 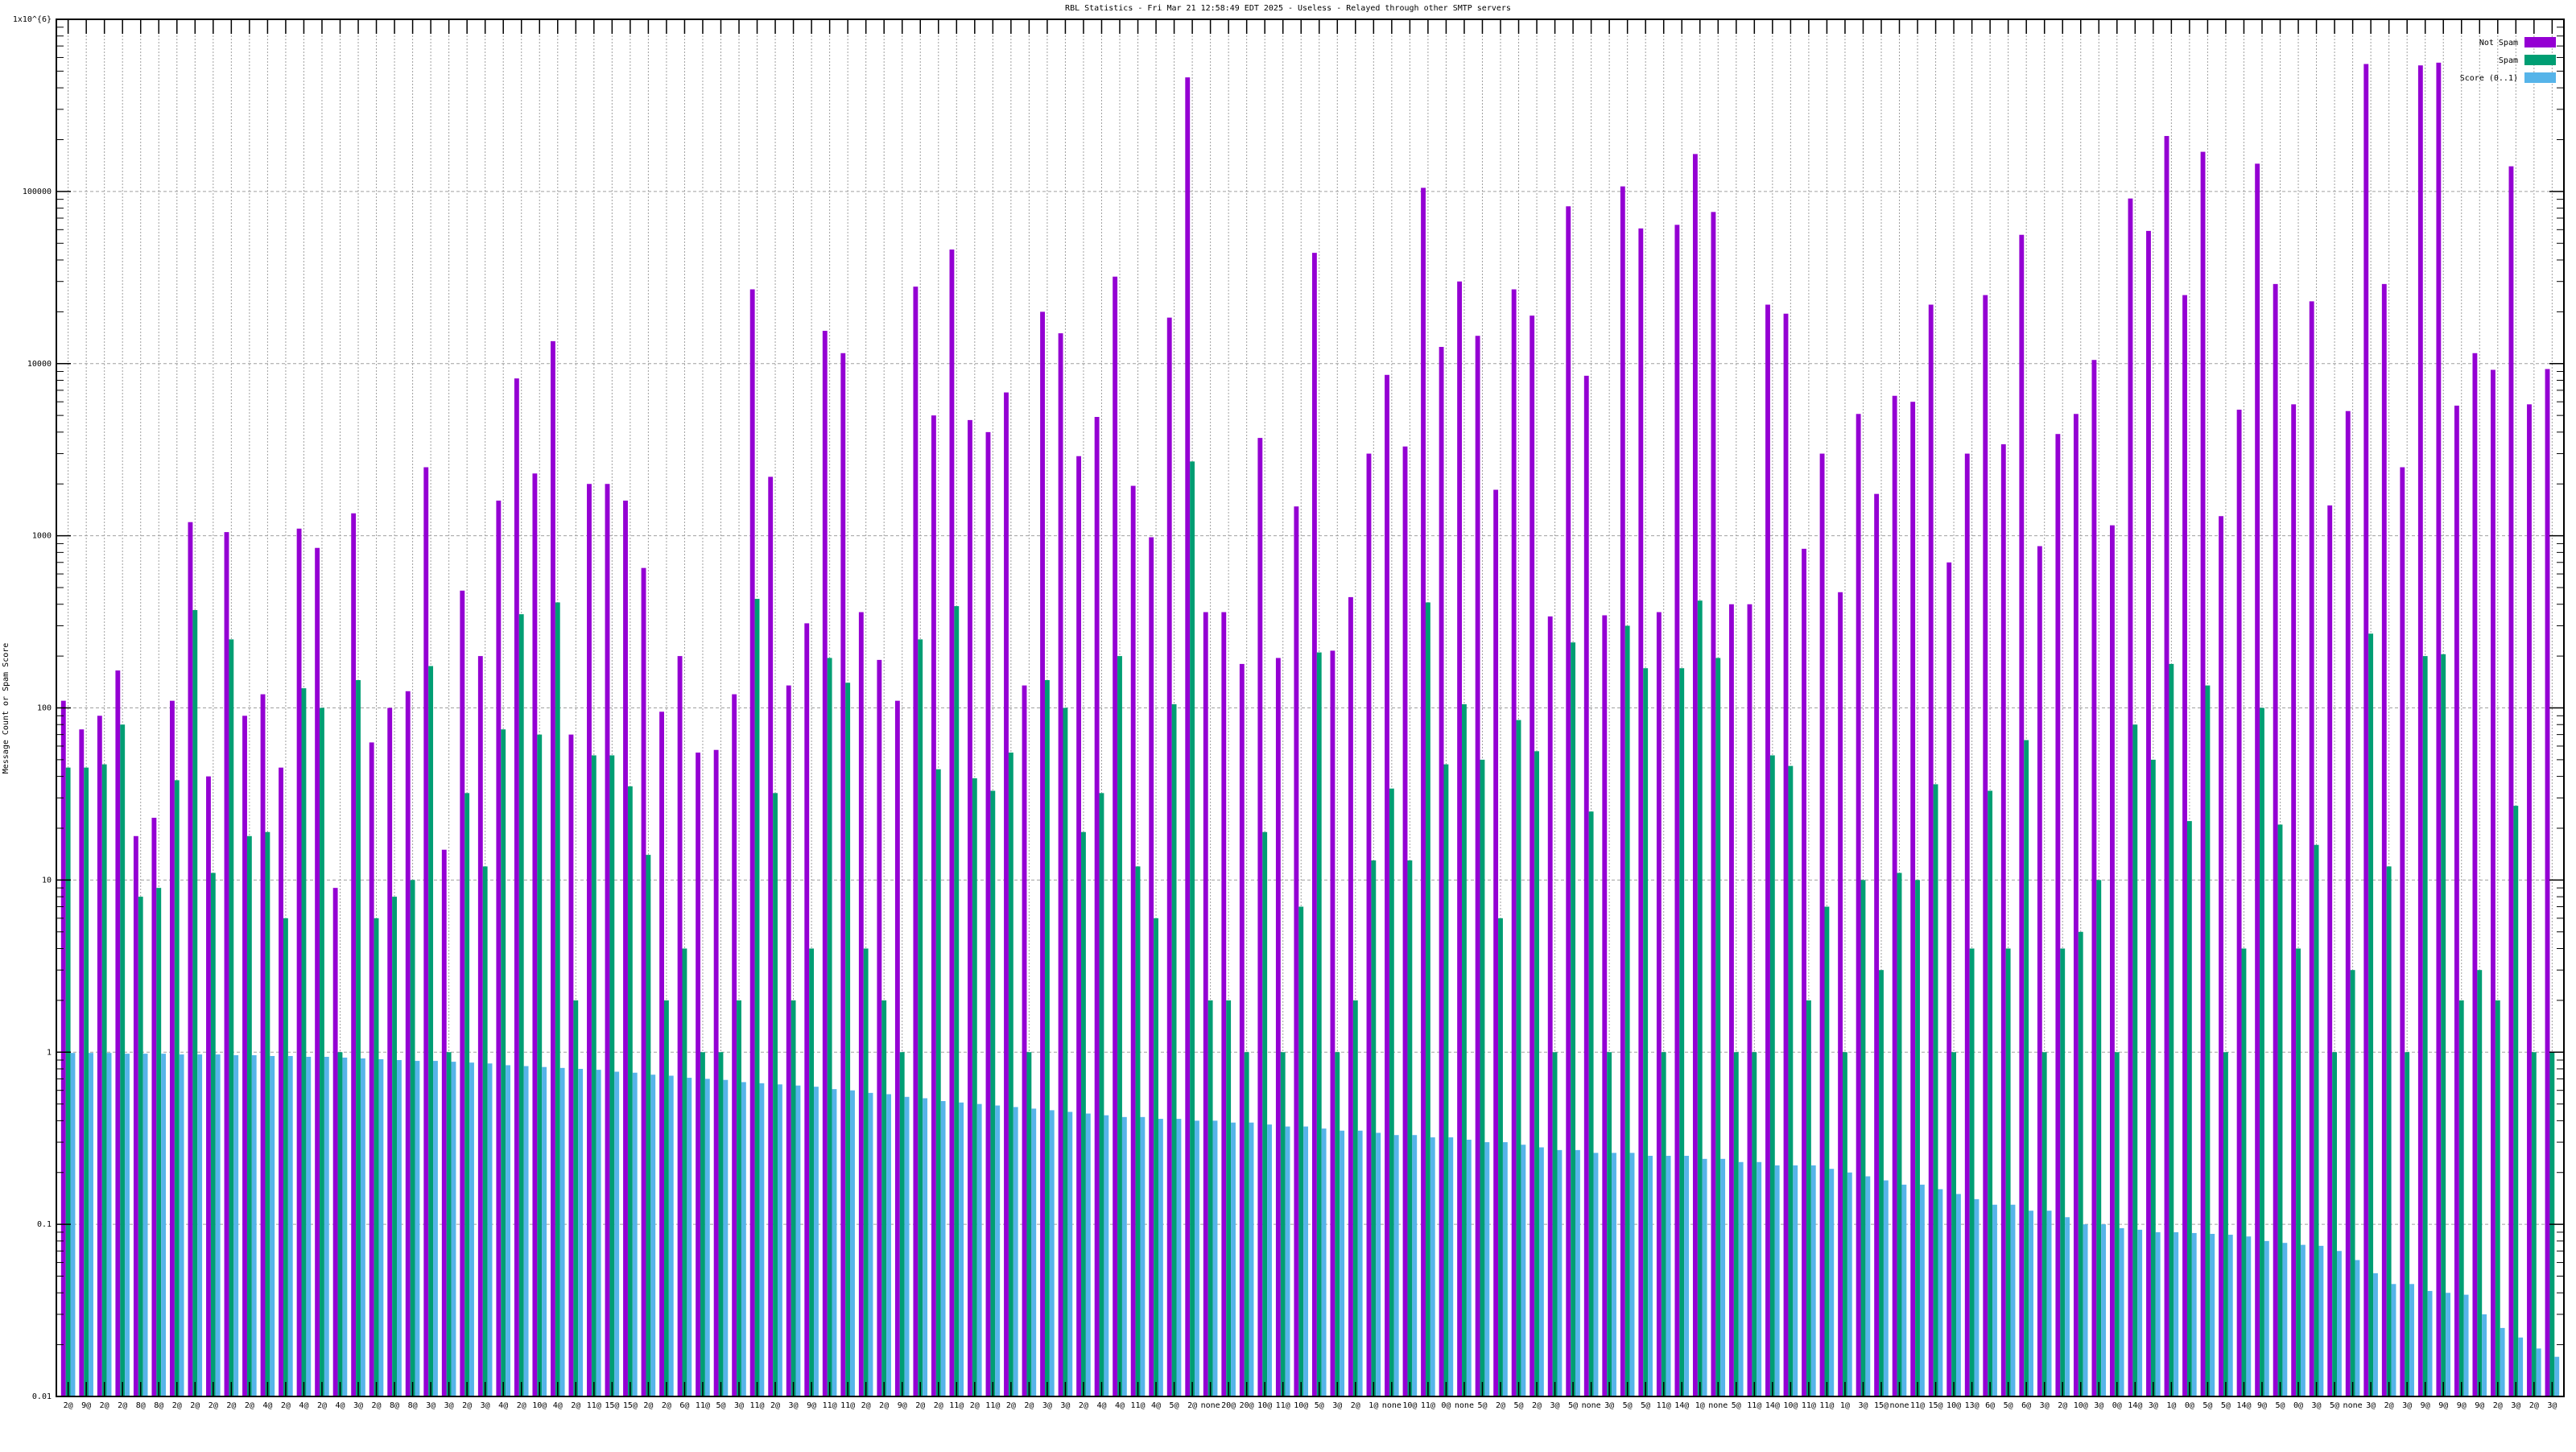 What do you see at coordinates (37, 192) in the screenshot?
I see `y-tick-label: 100000` at bounding box center [37, 192].